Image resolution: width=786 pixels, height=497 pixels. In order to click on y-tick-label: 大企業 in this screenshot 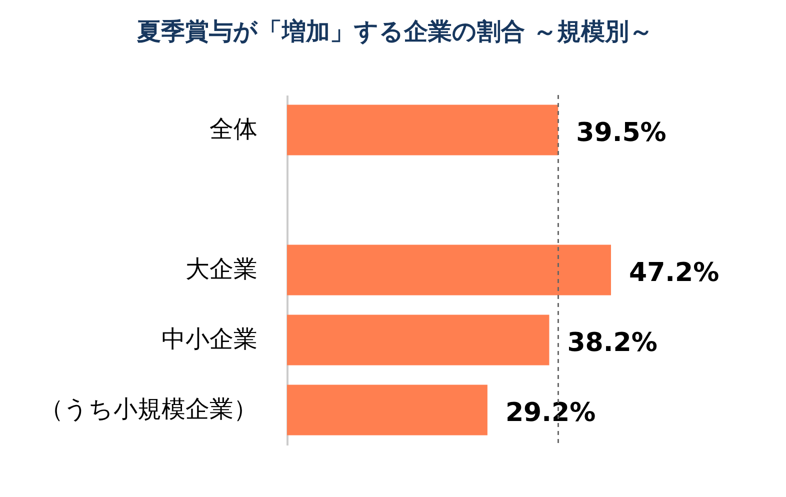, I will do `click(222, 269)`.